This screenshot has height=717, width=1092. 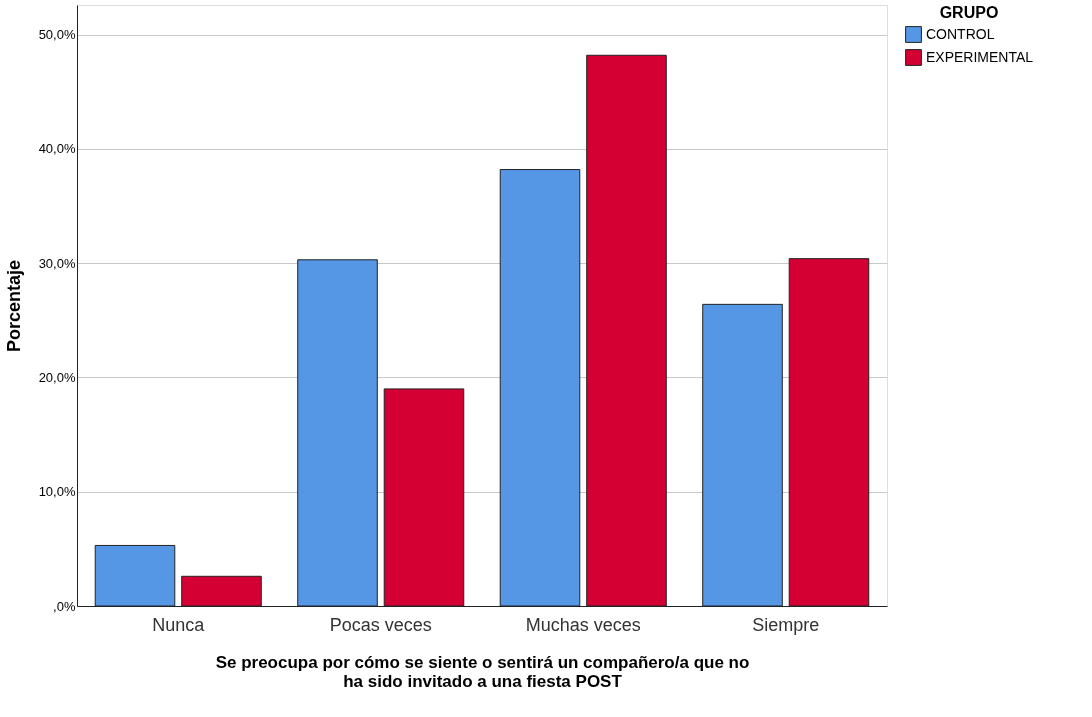 I want to click on legend-title: GRUPO, so click(x=969, y=12).